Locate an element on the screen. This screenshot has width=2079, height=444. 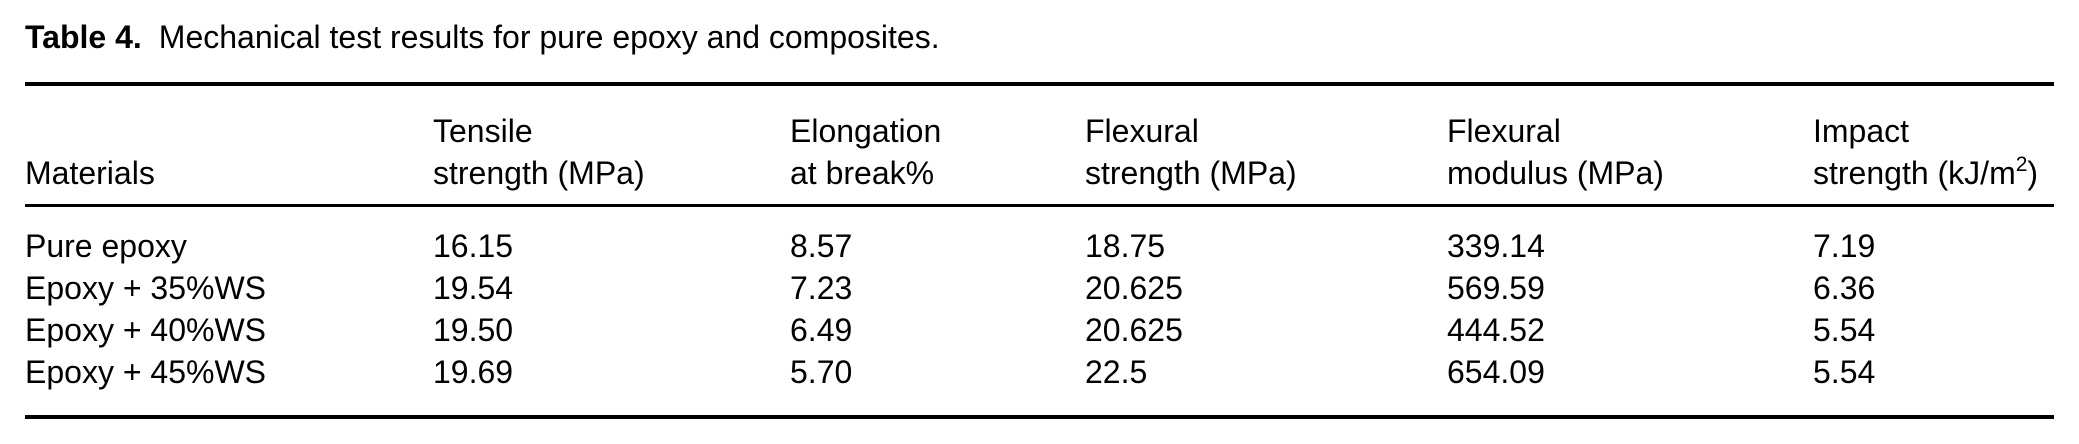
column-header-elongation: Elongation at break% is located at coordinates (937, 145).